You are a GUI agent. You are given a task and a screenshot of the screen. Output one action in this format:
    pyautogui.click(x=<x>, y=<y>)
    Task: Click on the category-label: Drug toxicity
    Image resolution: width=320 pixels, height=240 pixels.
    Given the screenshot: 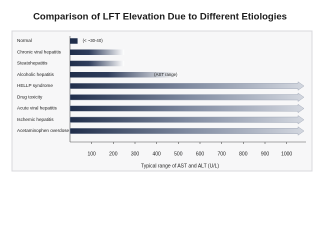 What is the action you would take?
    pyautogui.click(x=30, y=96)
    